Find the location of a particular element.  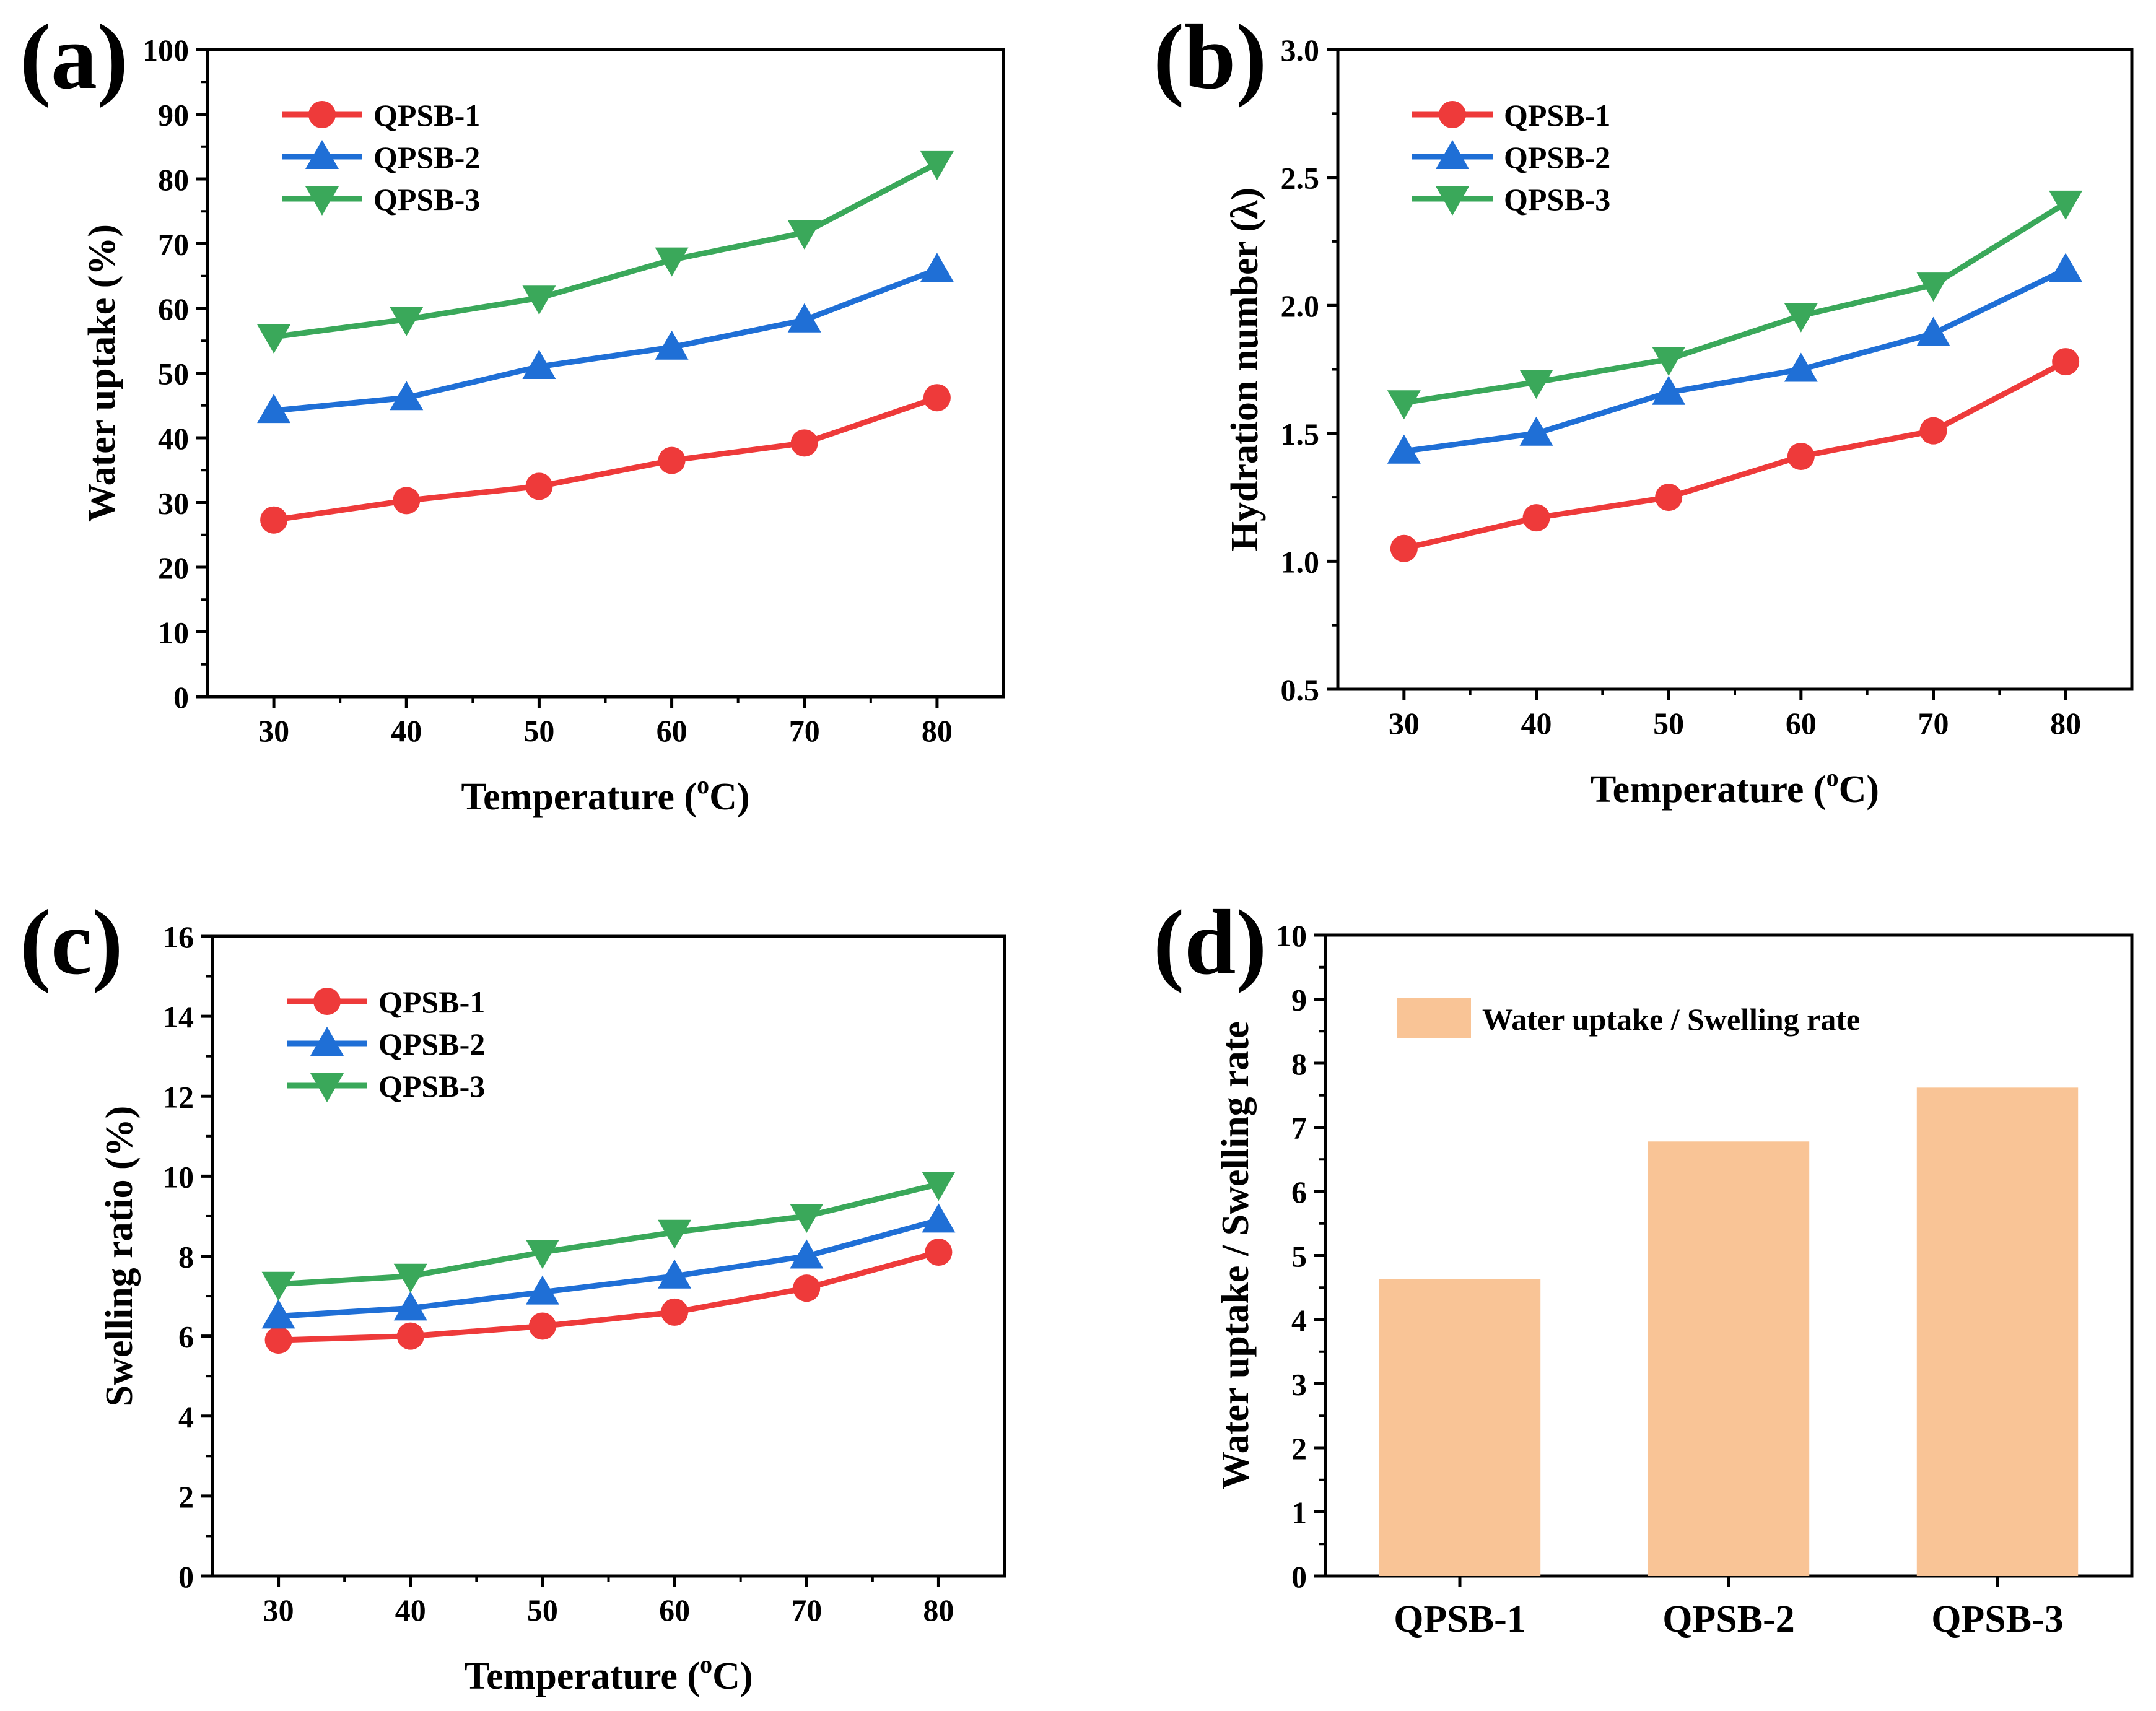

y-tick-label: 20 is located at coordinates (173, 568).